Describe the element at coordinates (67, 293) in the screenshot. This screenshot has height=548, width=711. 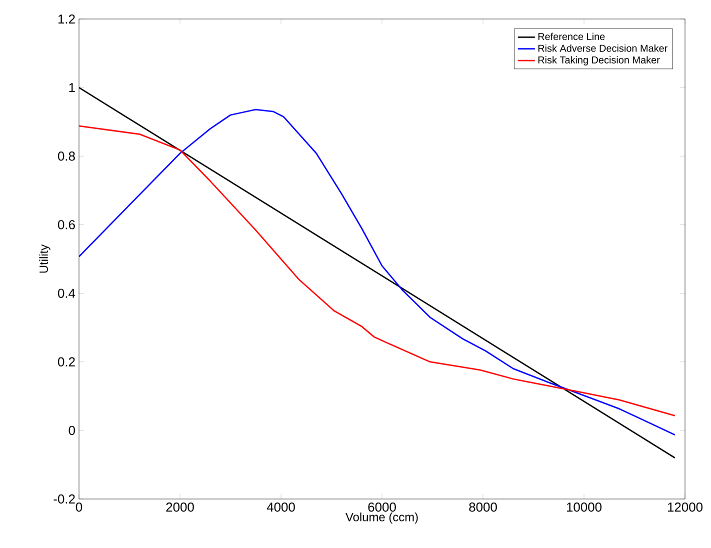
I see `y-tick-label: 0.4` at that location.